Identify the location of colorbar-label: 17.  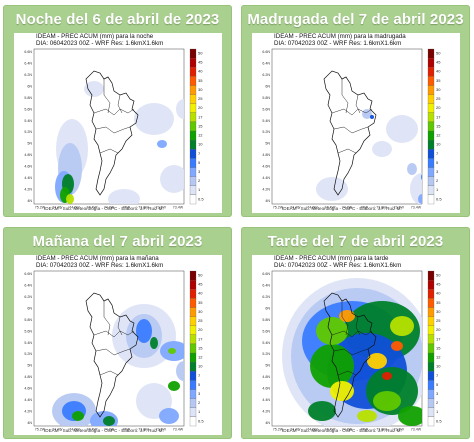
(438, 338).